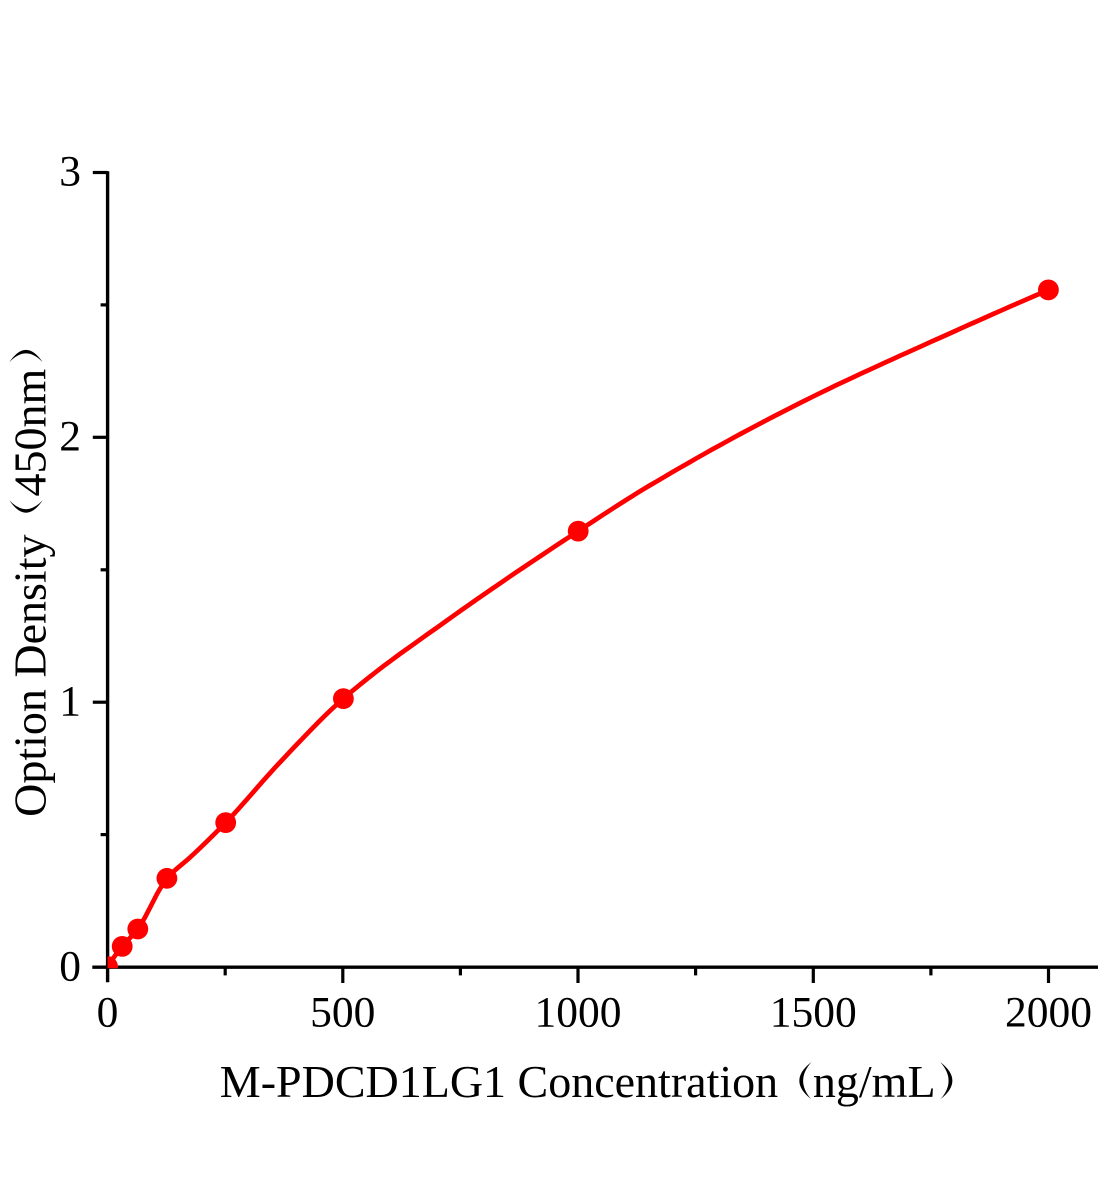  I want to click on svg-text: M-PDCD1LG1 Concentration, so click(499, 1081).